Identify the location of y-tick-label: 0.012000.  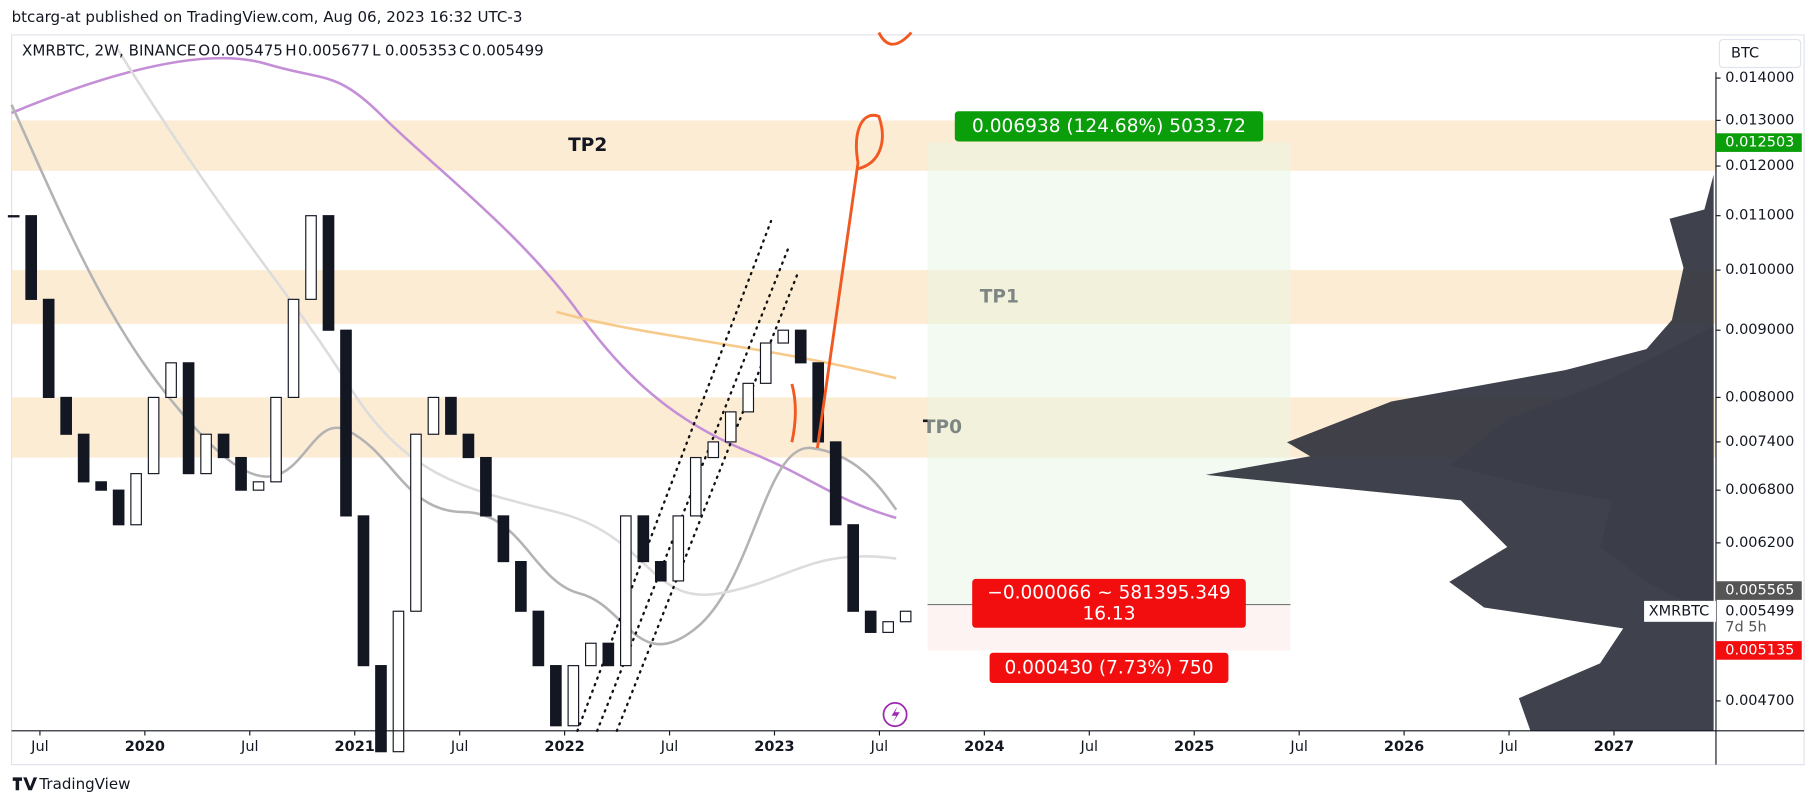
(1759, 166).